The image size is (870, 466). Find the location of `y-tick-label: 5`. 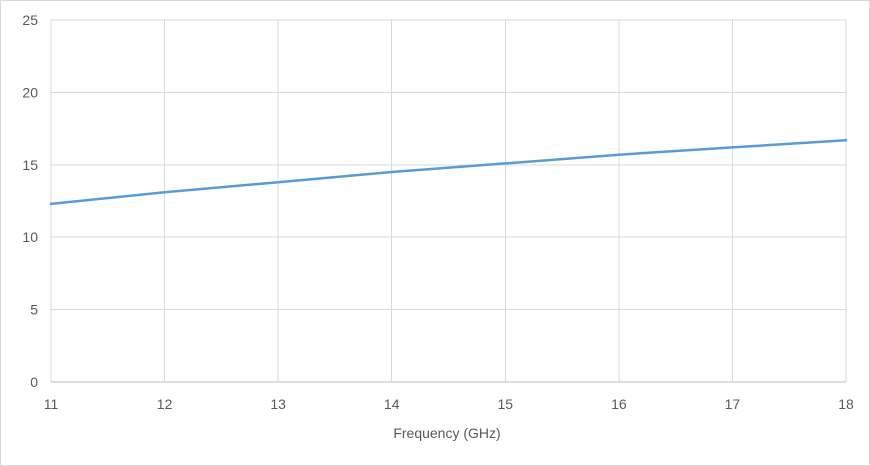

y-tick-label: 5 is located at coordinates (34, 310).